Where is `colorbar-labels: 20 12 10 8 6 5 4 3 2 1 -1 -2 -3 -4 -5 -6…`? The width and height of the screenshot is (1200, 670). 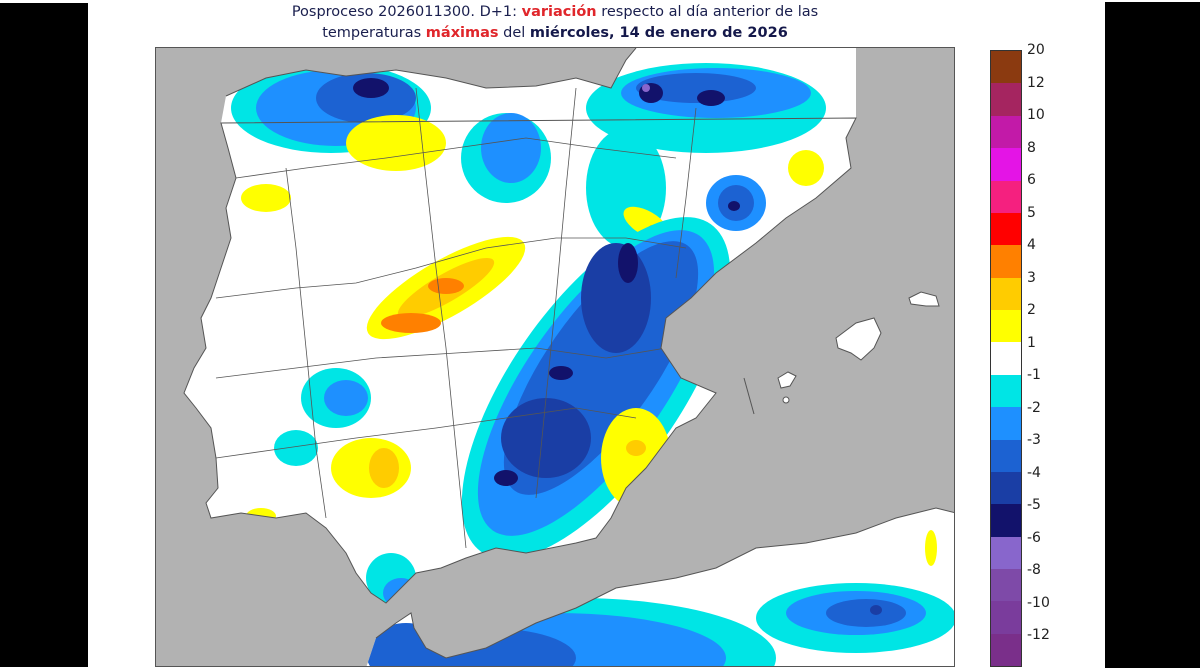
colorbar-labels: 20 12 10 8 6 5 4 3 2 1 -1 -2 -3 -4 -5 -6… is located at coordinates (1057, 354).